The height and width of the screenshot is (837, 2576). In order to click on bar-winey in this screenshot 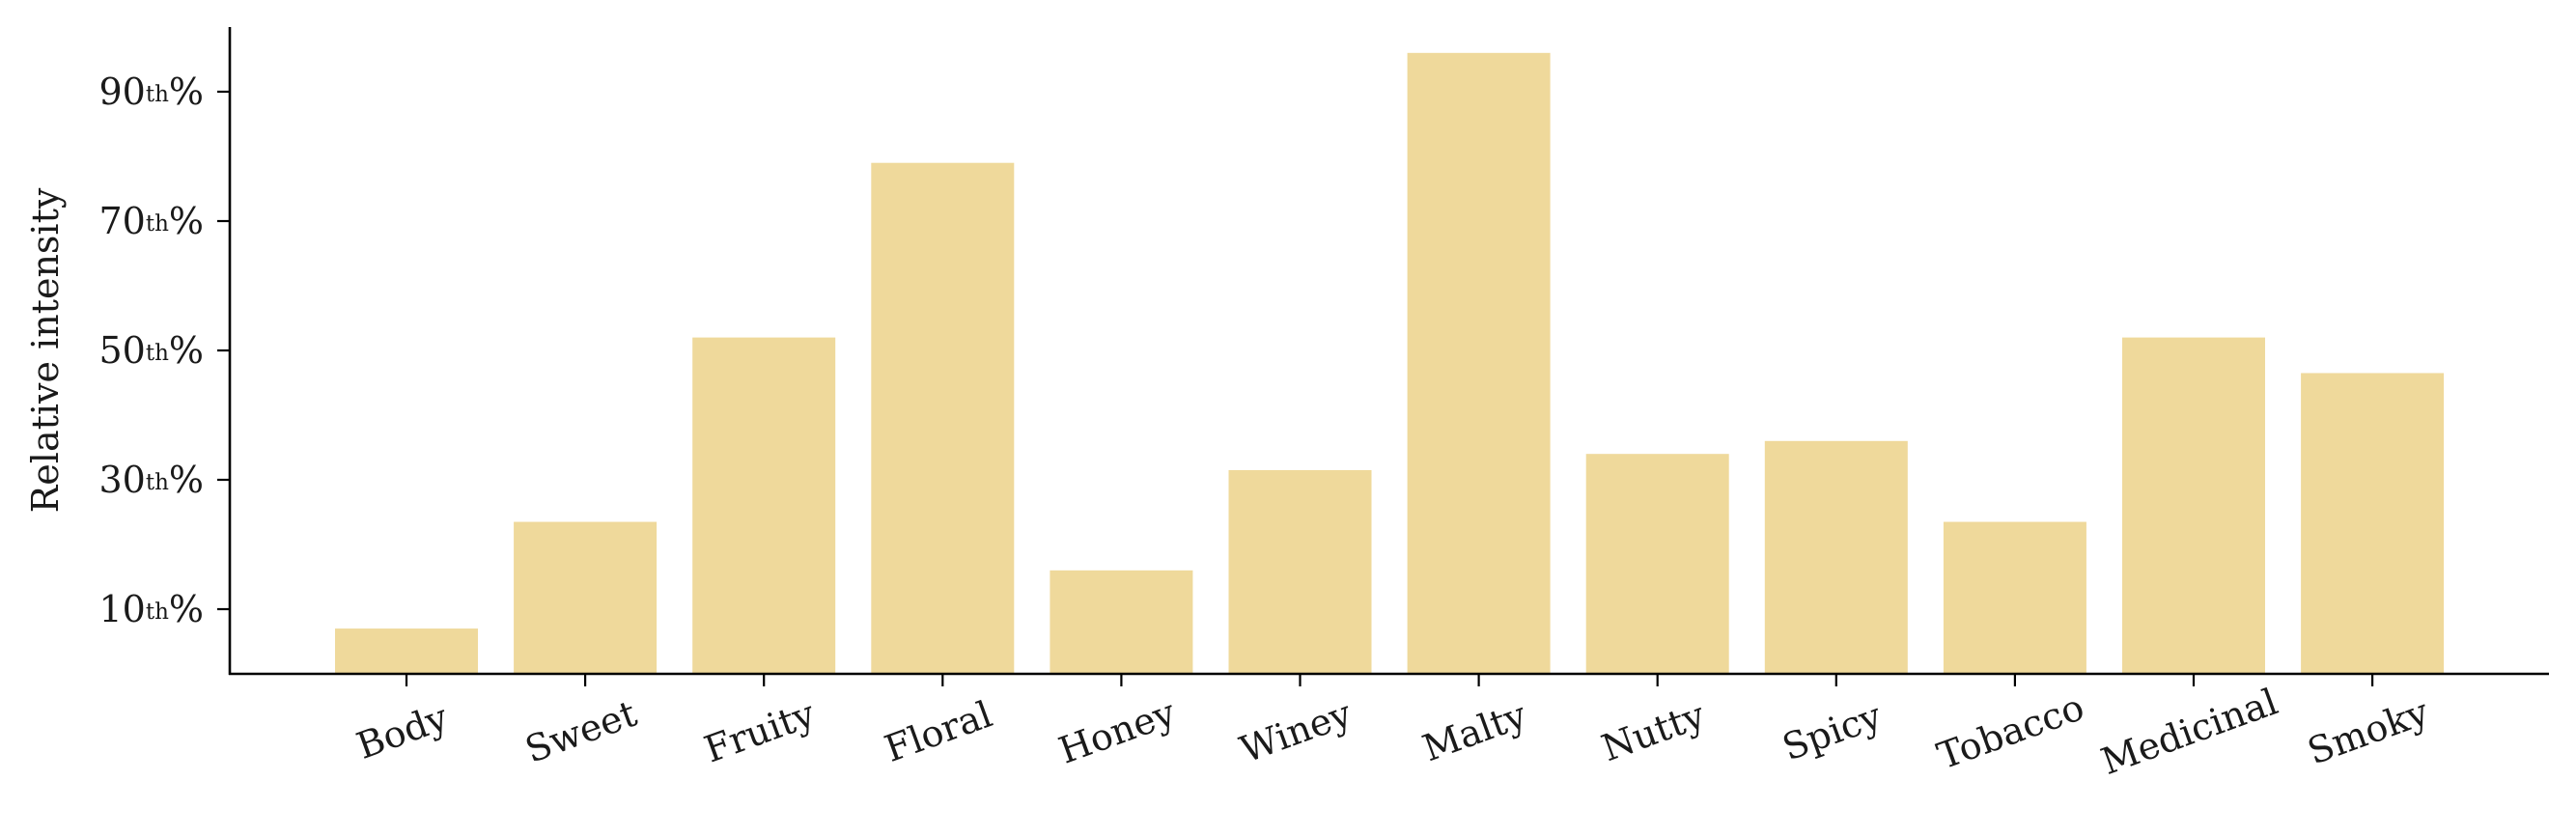, I will do `click(1300, 571)`.